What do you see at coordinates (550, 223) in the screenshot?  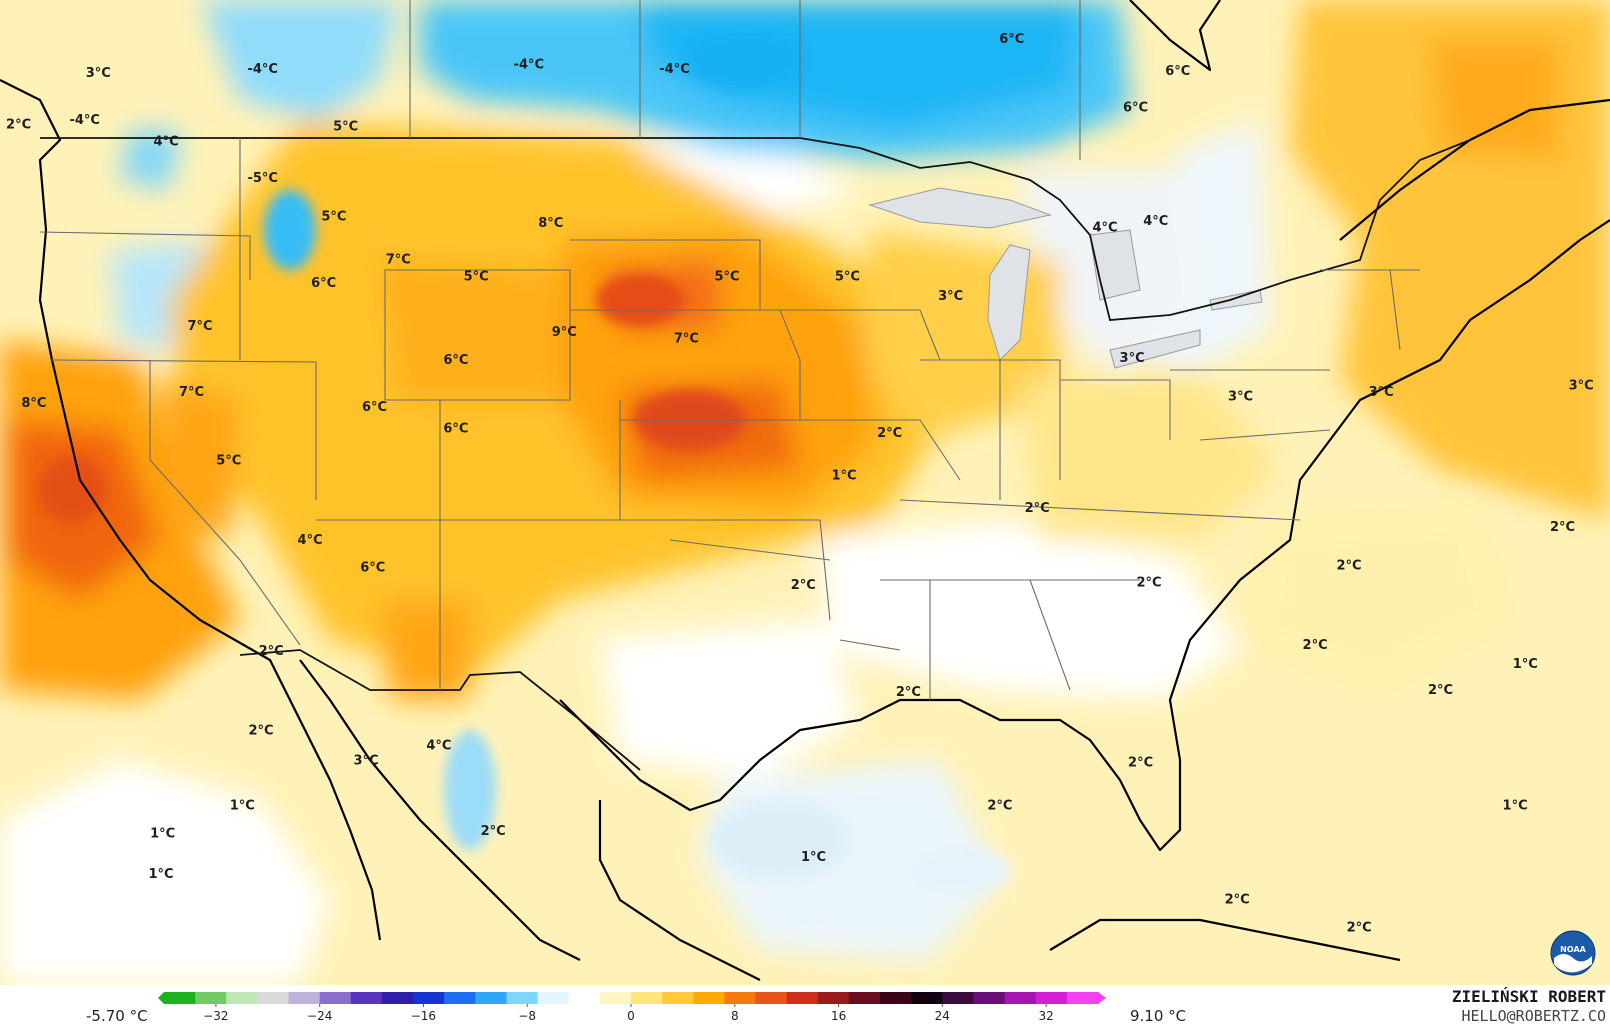 I see `temperature-label: 8°C` at bounding box center [550, 223].